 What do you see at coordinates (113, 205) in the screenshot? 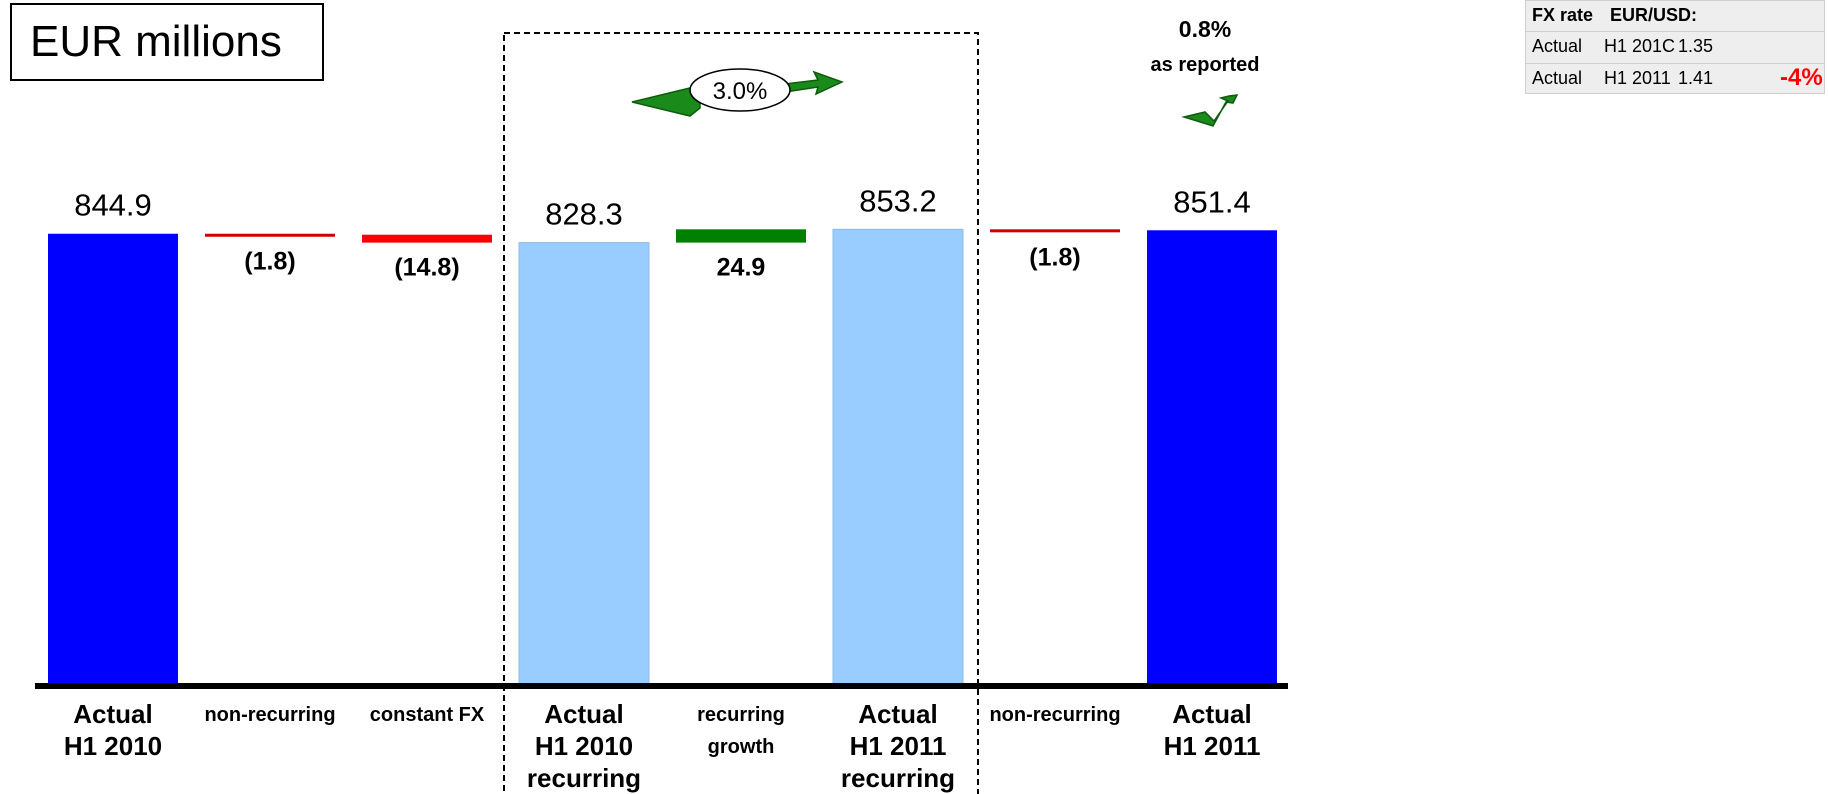
I see `bar-value-label: 844.9` at bounding box center [113, 205].